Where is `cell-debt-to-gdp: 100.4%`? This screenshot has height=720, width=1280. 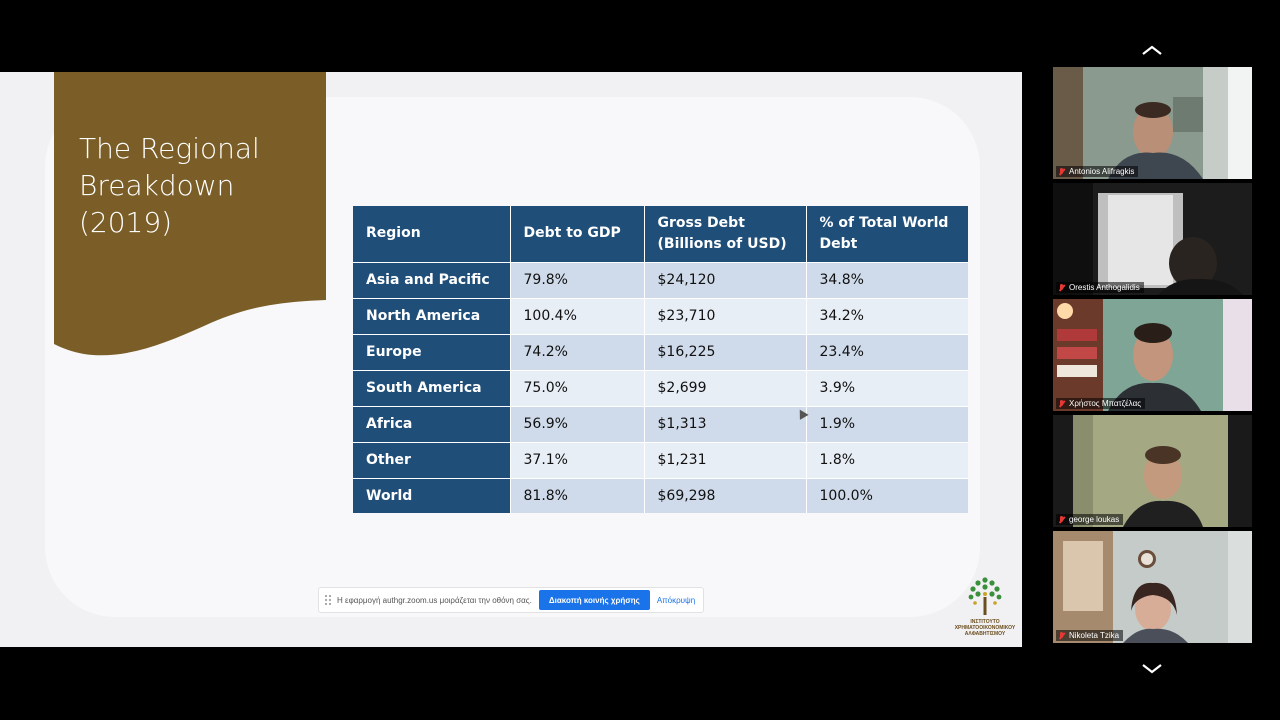
cell-debt-to-gdp: 100.4% is located at coordinates (577, 315).